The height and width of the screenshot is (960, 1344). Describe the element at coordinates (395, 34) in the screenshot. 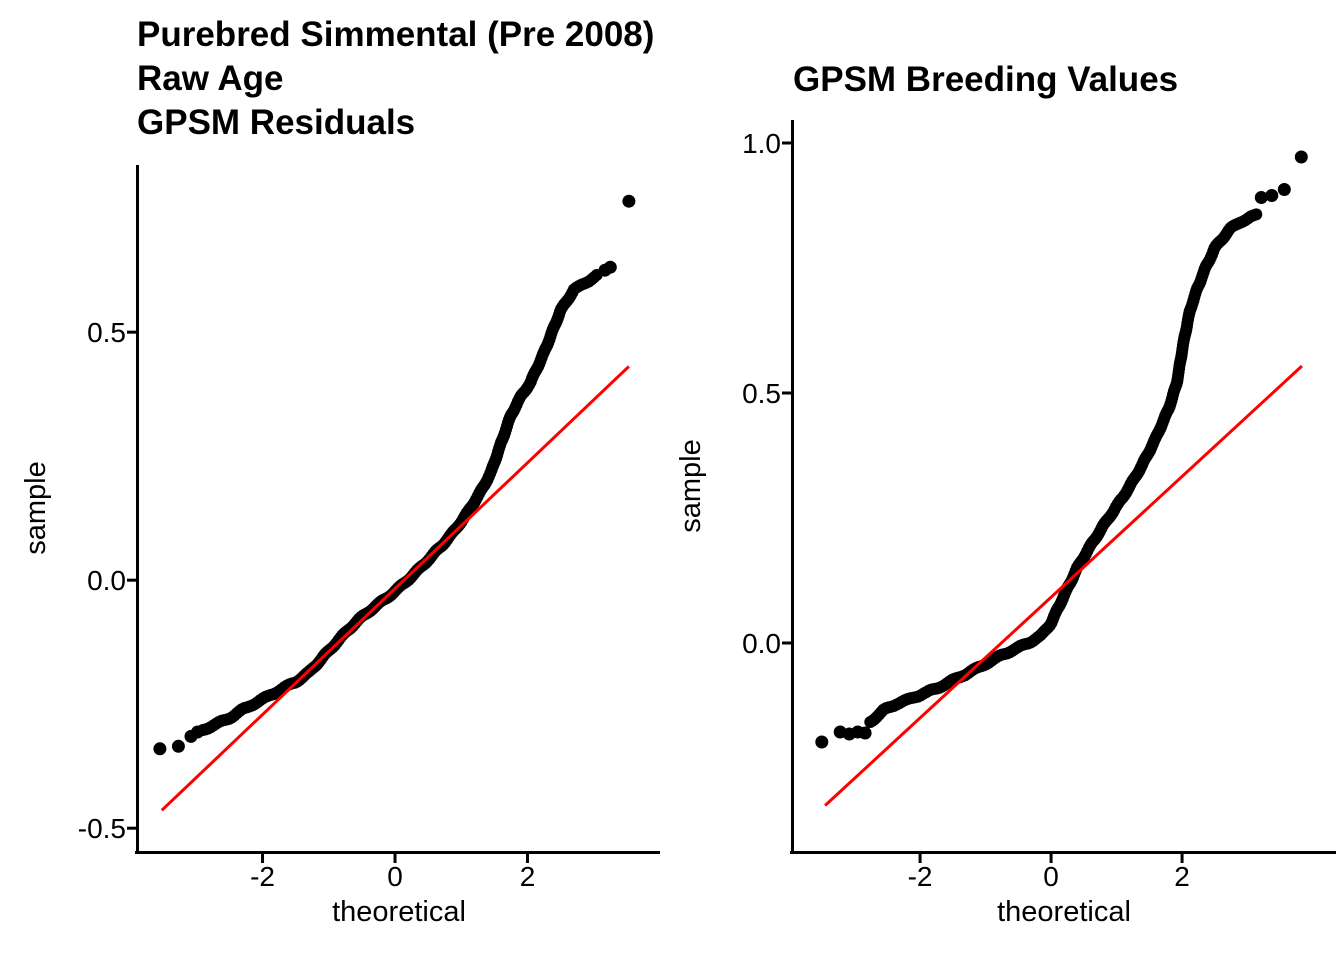

I see `plot-title-line: Purebred Simmental (Pre 2008)` at that location.